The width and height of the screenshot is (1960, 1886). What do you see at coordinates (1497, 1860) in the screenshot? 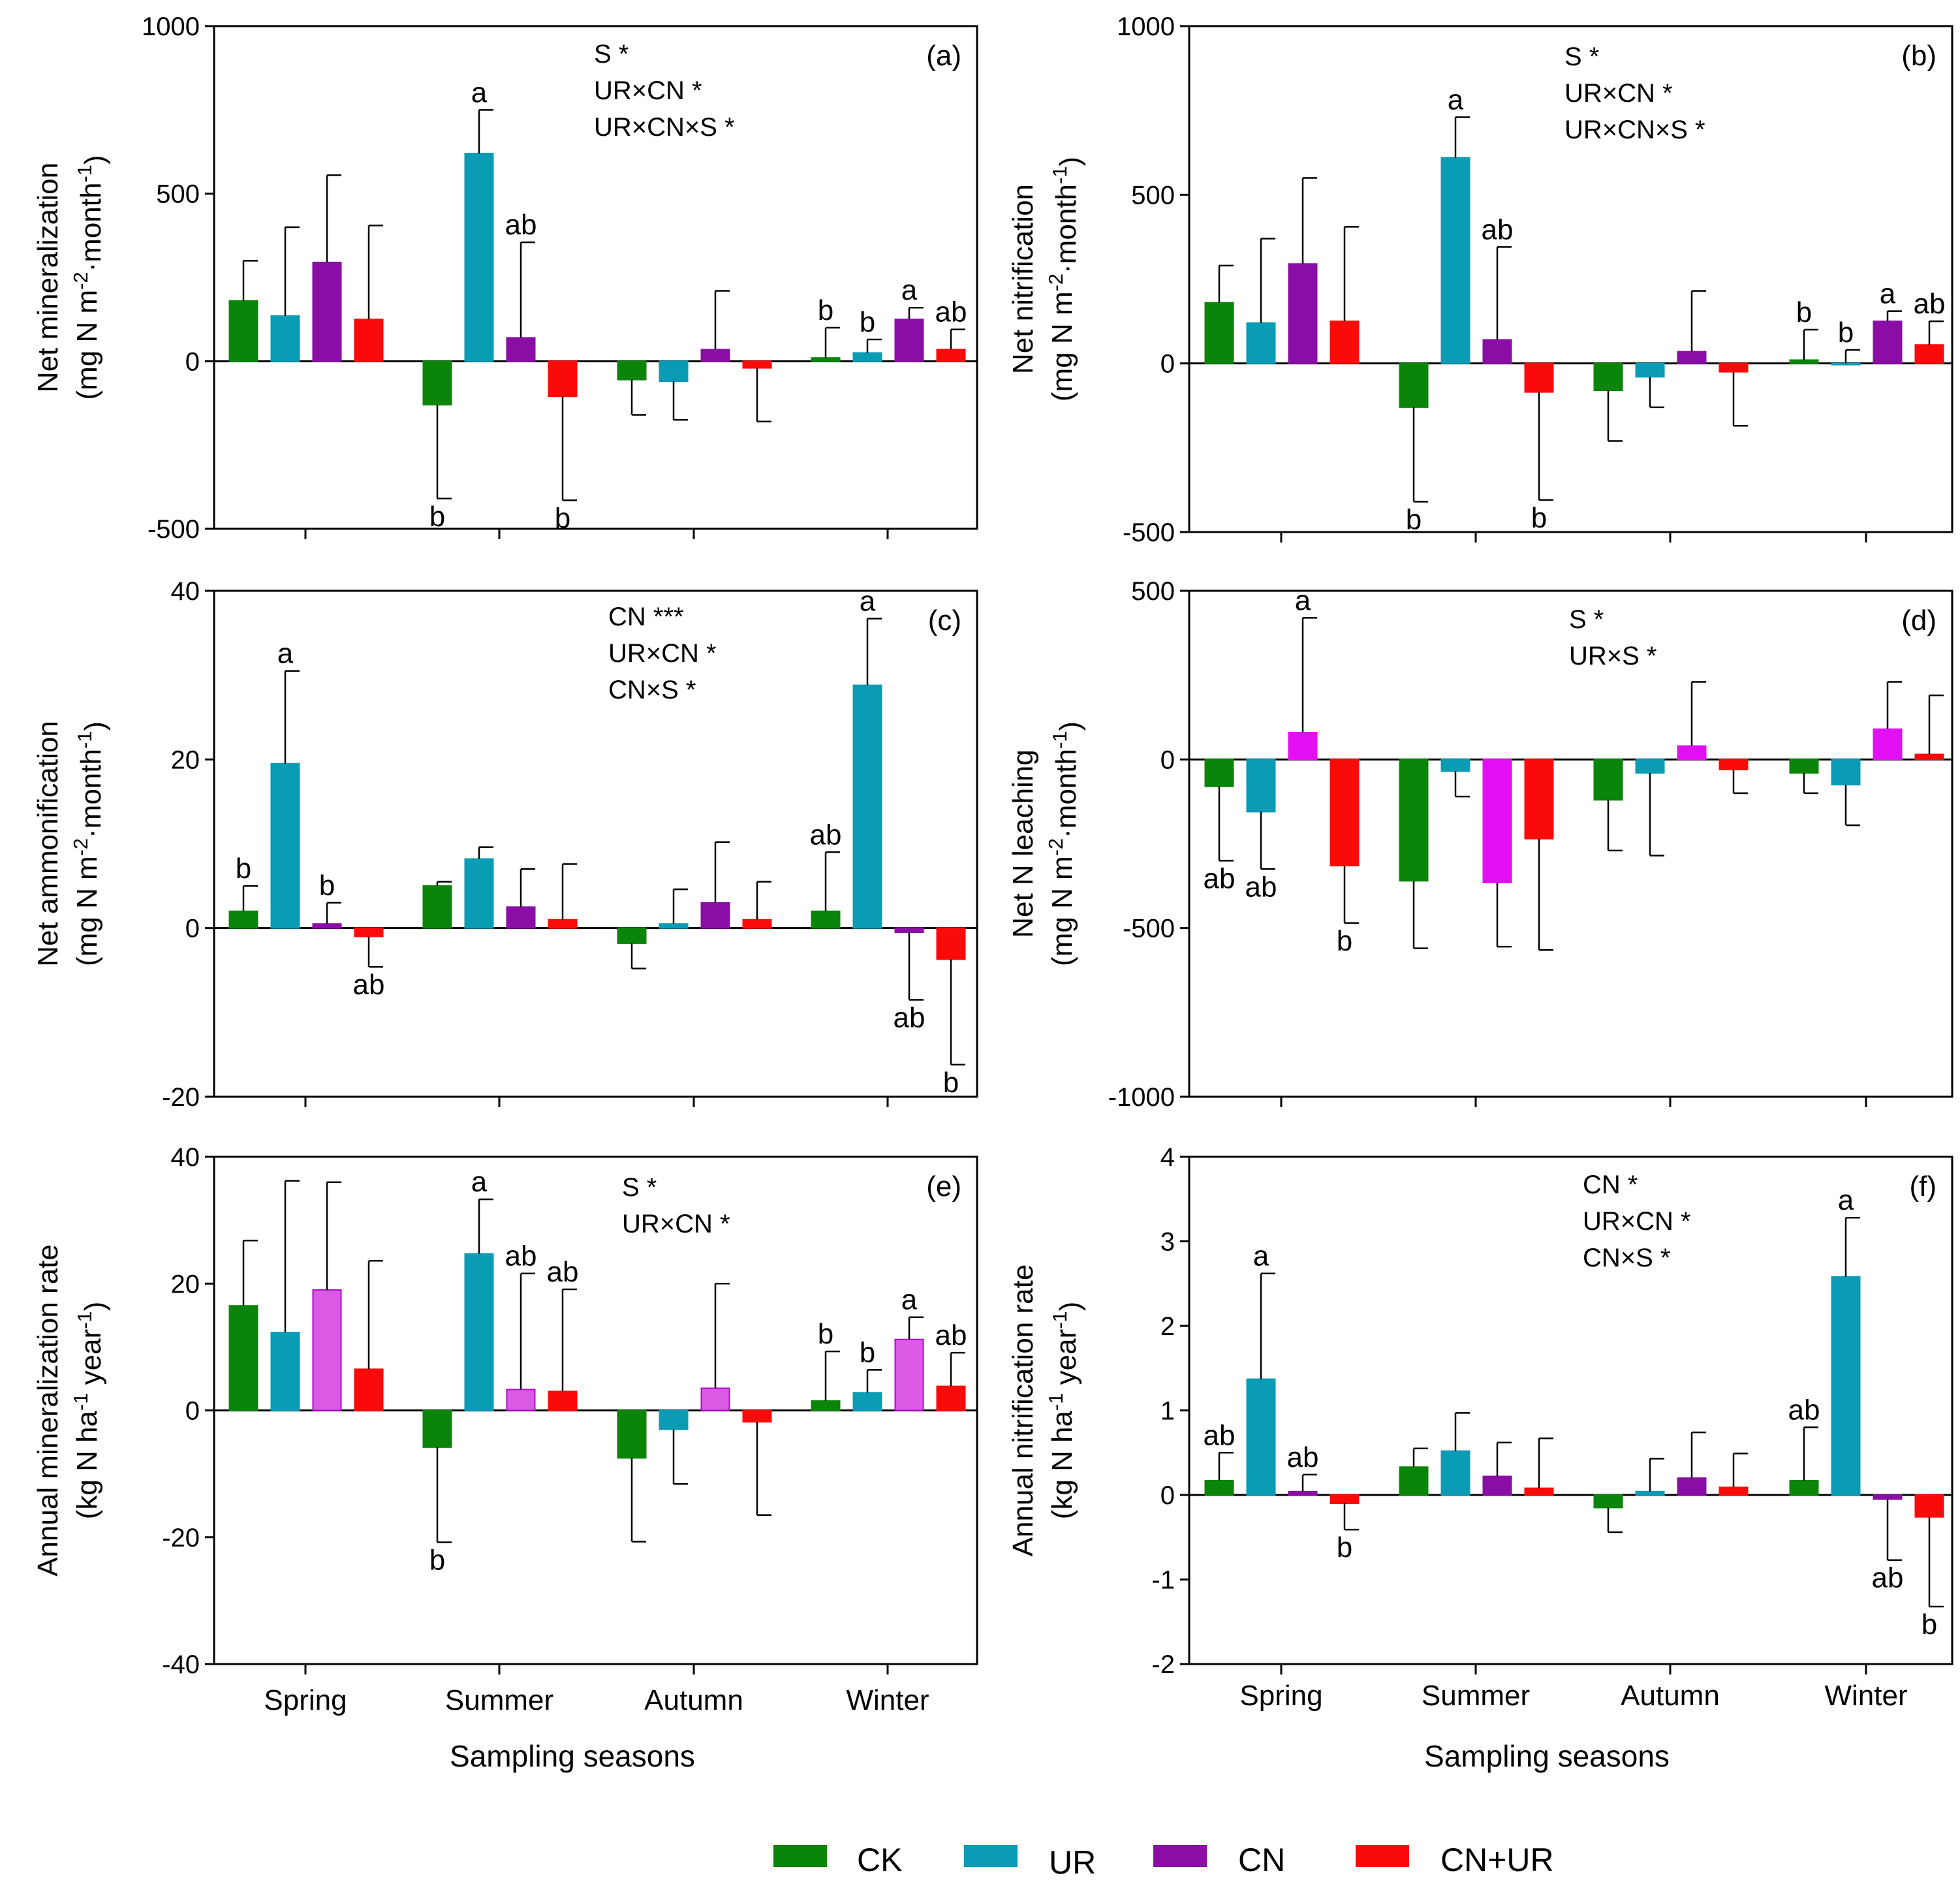
I see `legend-label-cn-ur: CN+UR` at bounding box center [1497, 1860].